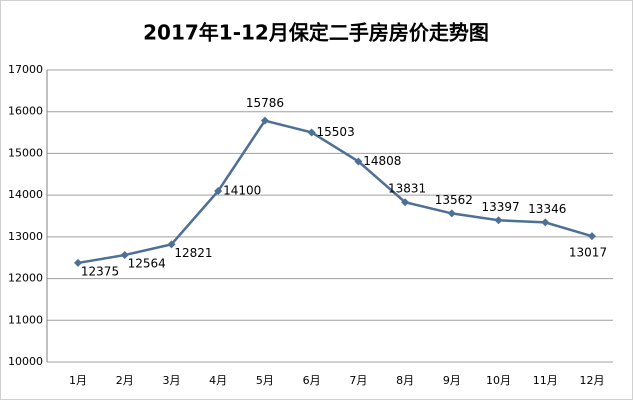 The height and width of the screenshot is (404, 633). I want to click on y-tick-label: 17000, so click(25, 69).